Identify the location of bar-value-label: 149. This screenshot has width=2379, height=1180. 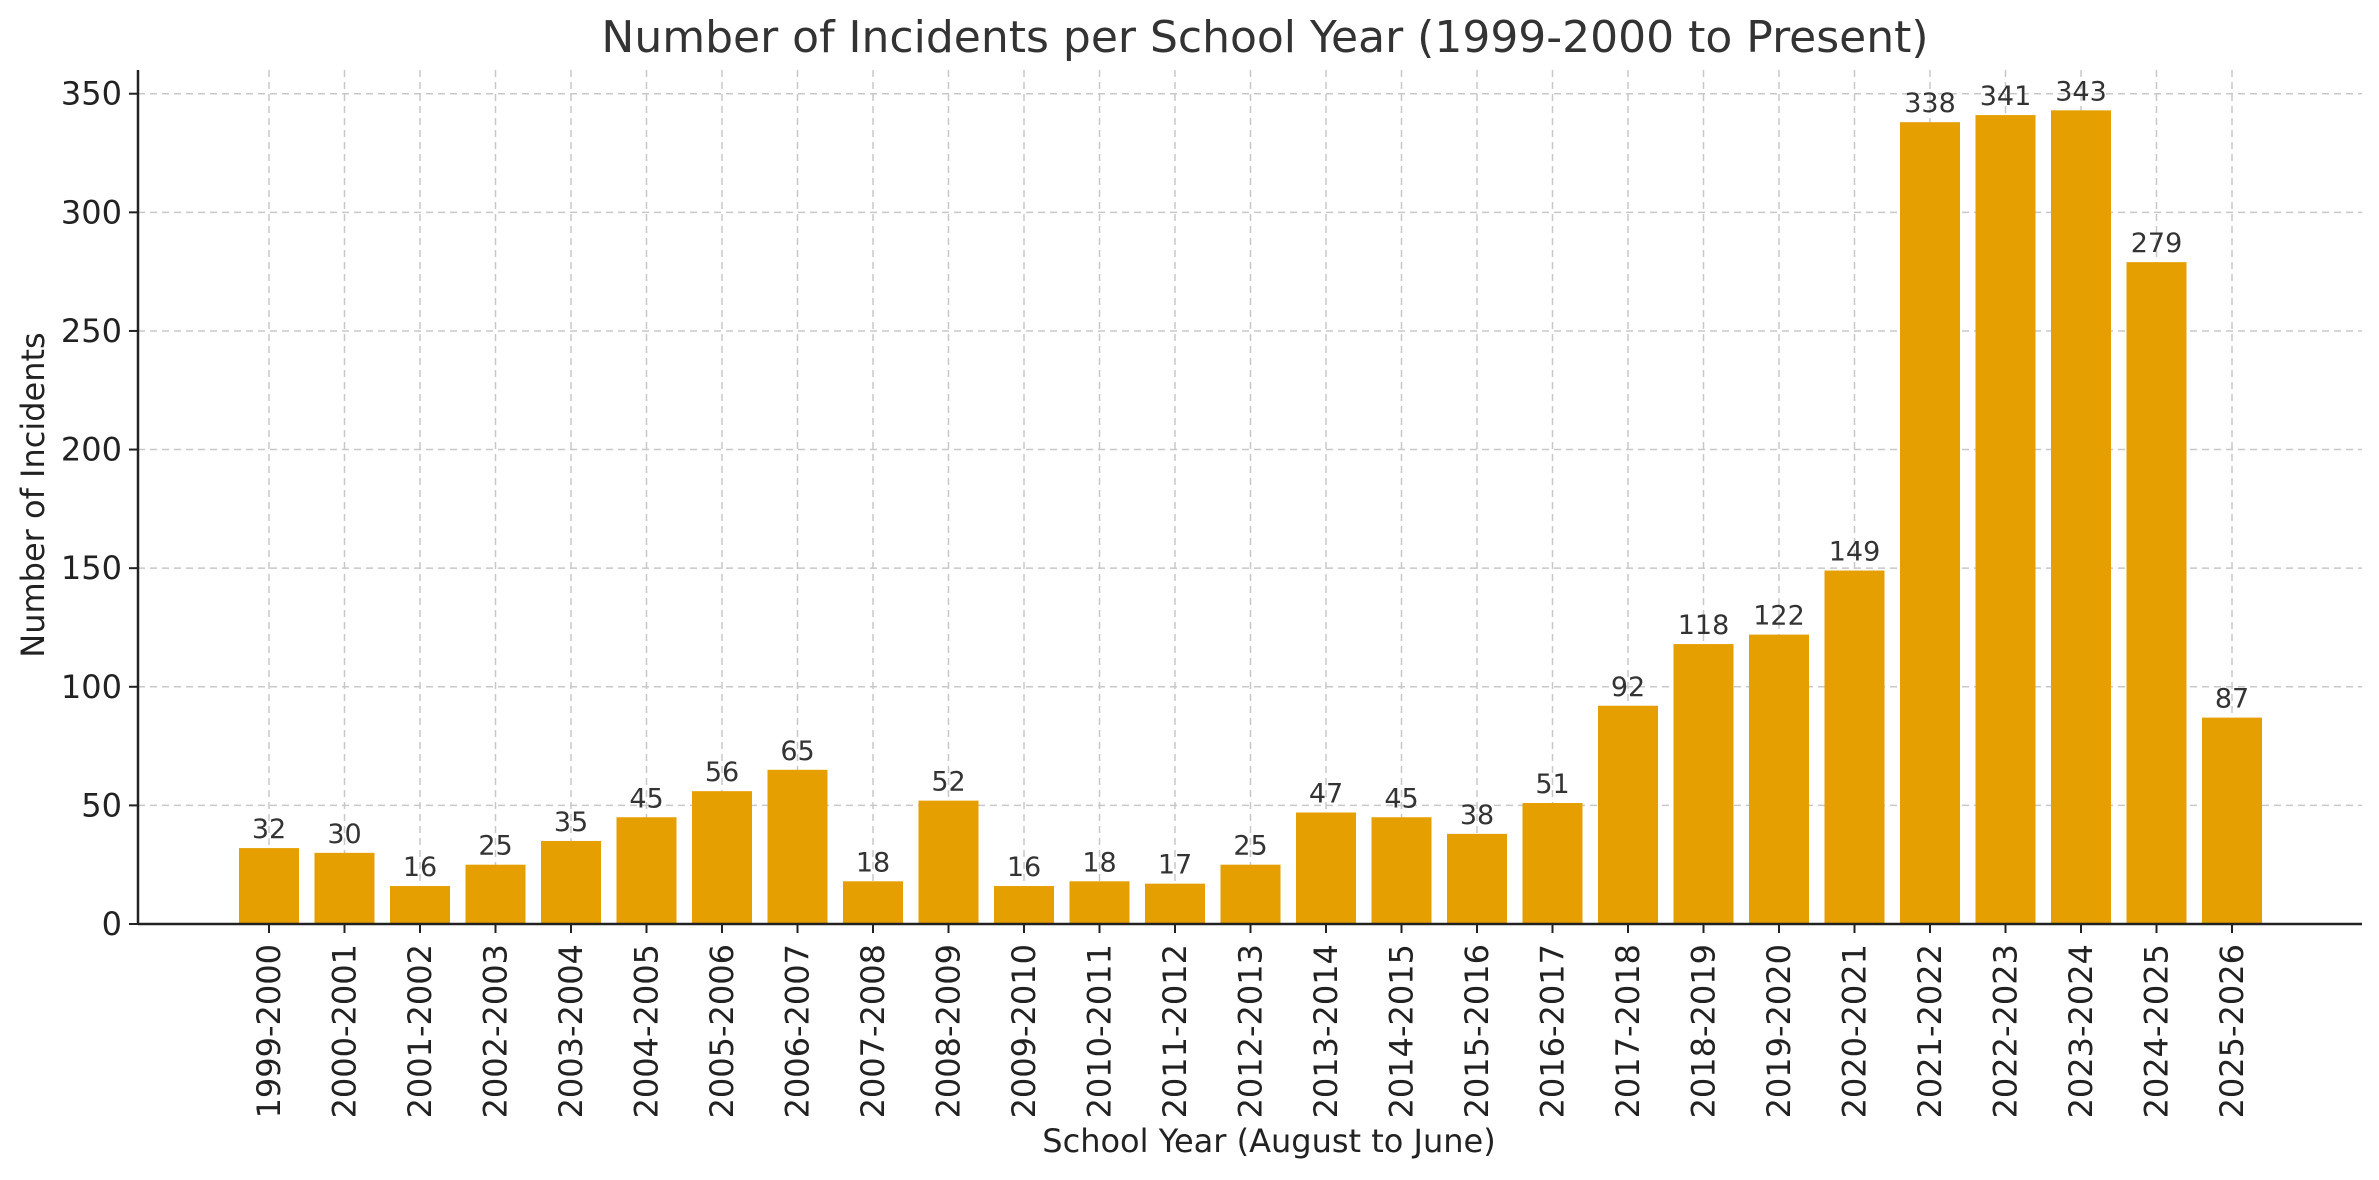
(1855, 552).